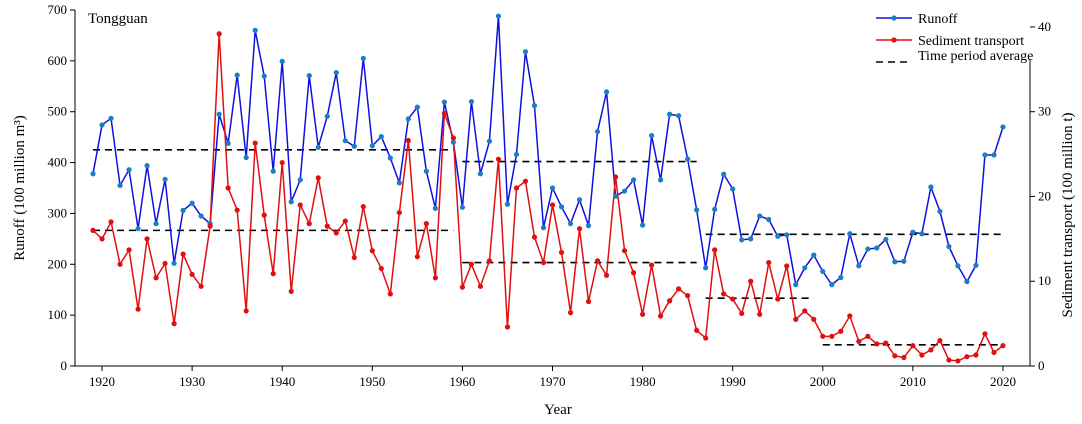  I want to click on x-axis-title: Year, so click(558, 410).